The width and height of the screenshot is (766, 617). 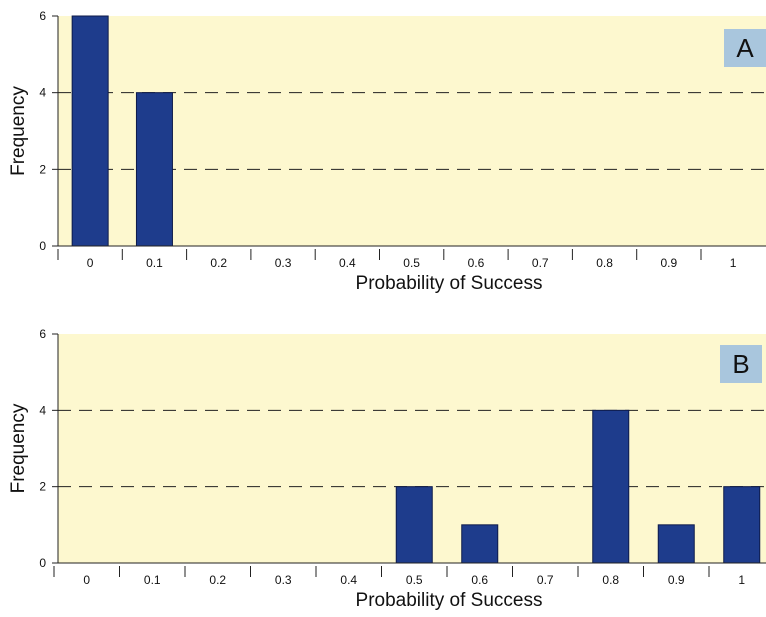 I want to click on panel-label: B, so click(x=740, y=364).